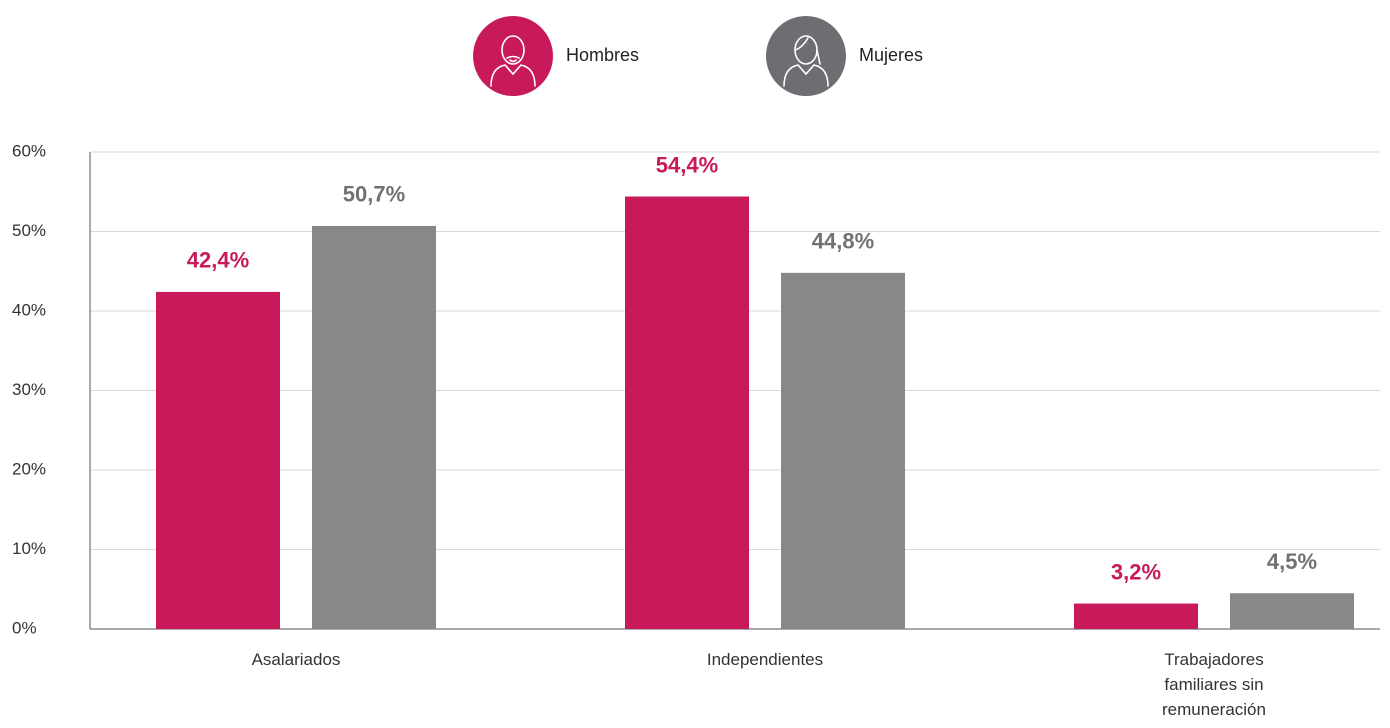  What do you see at coordinates (556, 56) in the screenshot?
I see `legend-item: Hombres` at bounding box center [556, 56].